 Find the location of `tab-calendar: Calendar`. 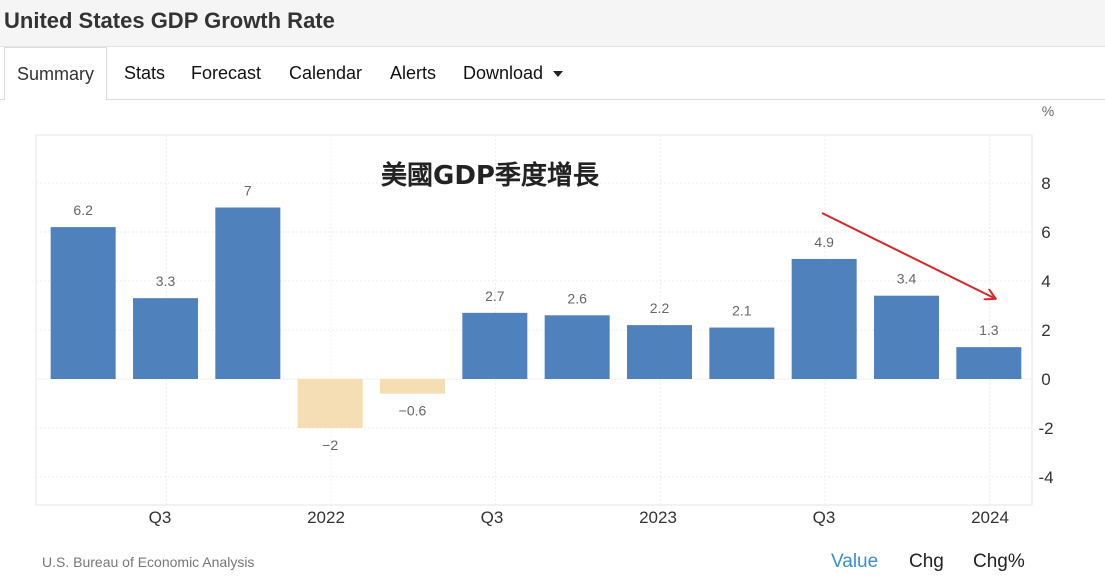

tab-calendar: Calendar is located at coordinates (326, 73).